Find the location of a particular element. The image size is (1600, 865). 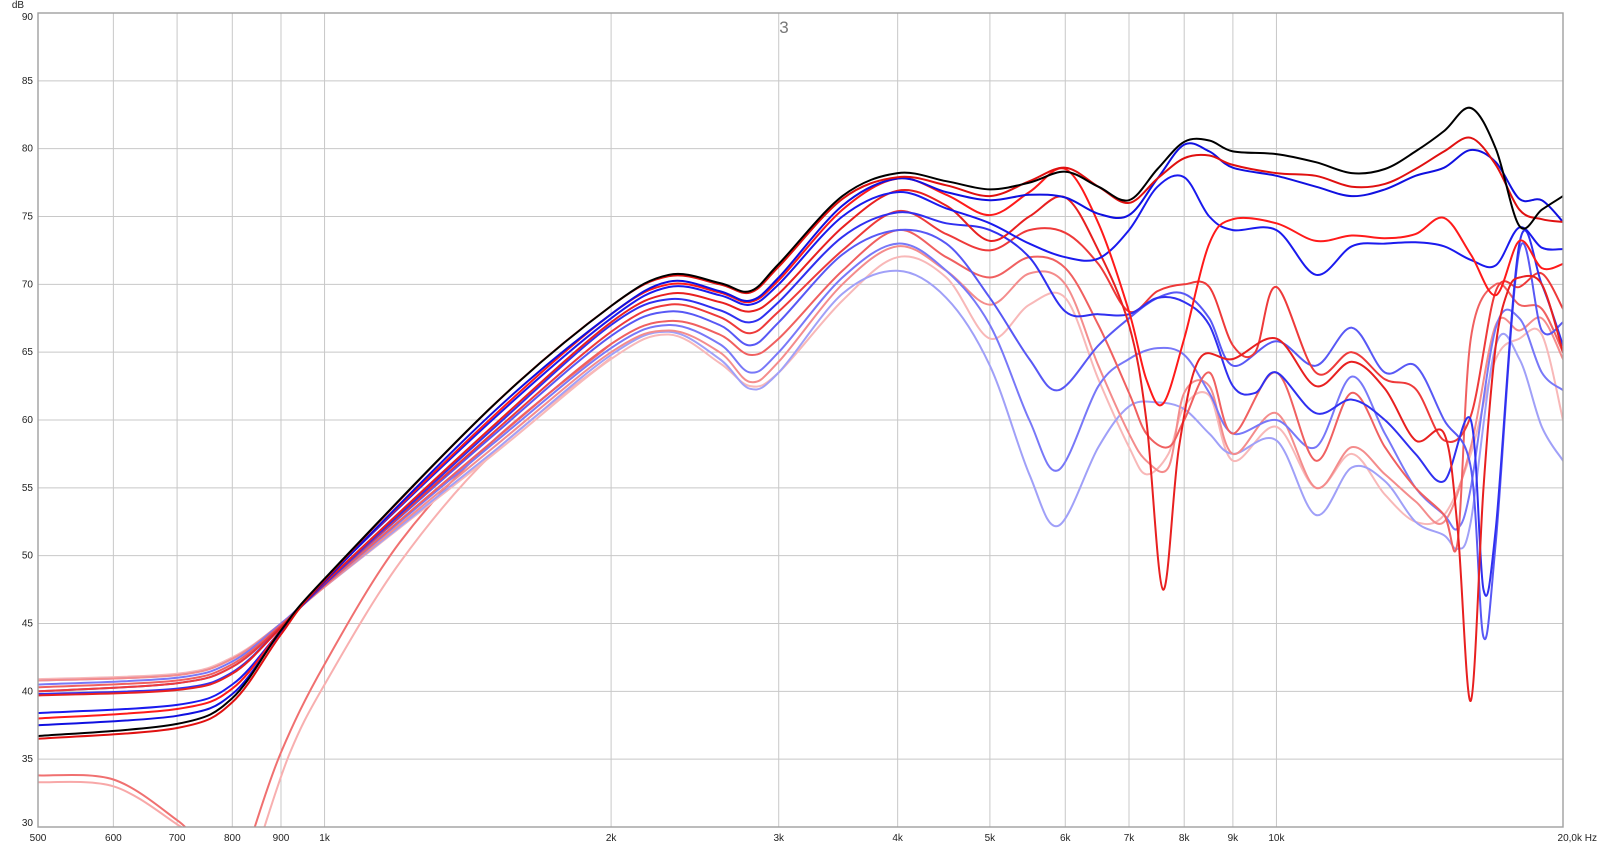

y-tick-label: 75 is located at coordinates (28, 217).